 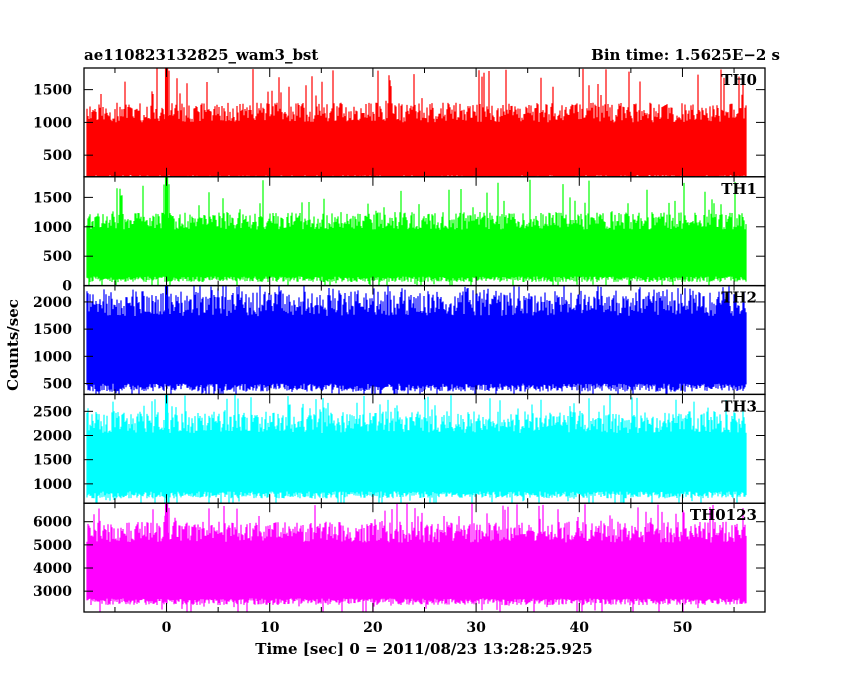 What do you see at coordinates (166, 105) in the screenshot?
I see `burst-spike-th0` at bounding box center [166, 105].